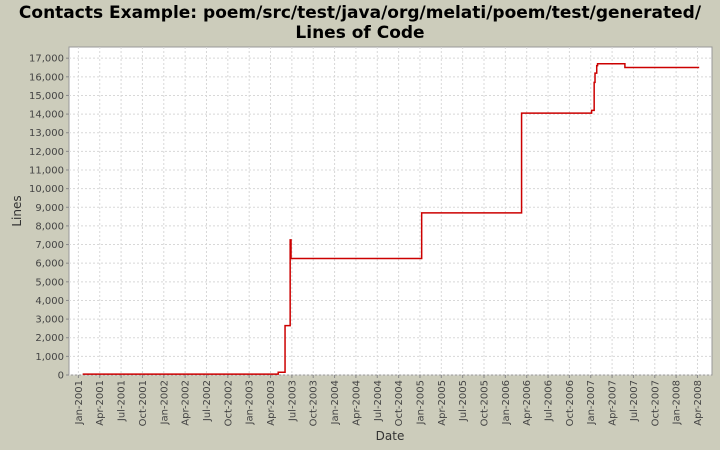  I want to click on x-tick-label: Apr-2002, so click(186, 403).